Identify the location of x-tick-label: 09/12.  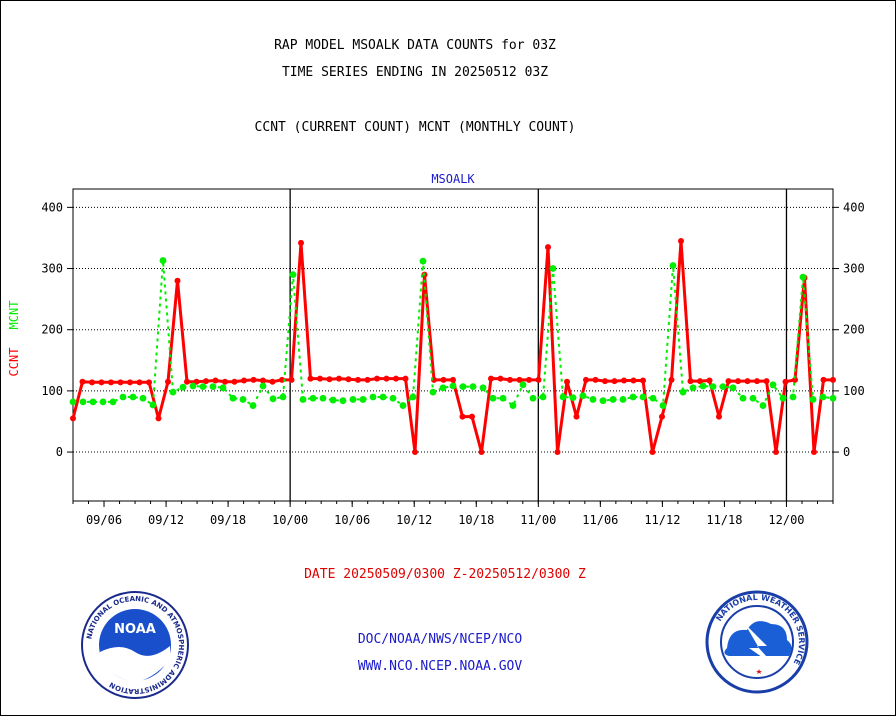
(166, 520).